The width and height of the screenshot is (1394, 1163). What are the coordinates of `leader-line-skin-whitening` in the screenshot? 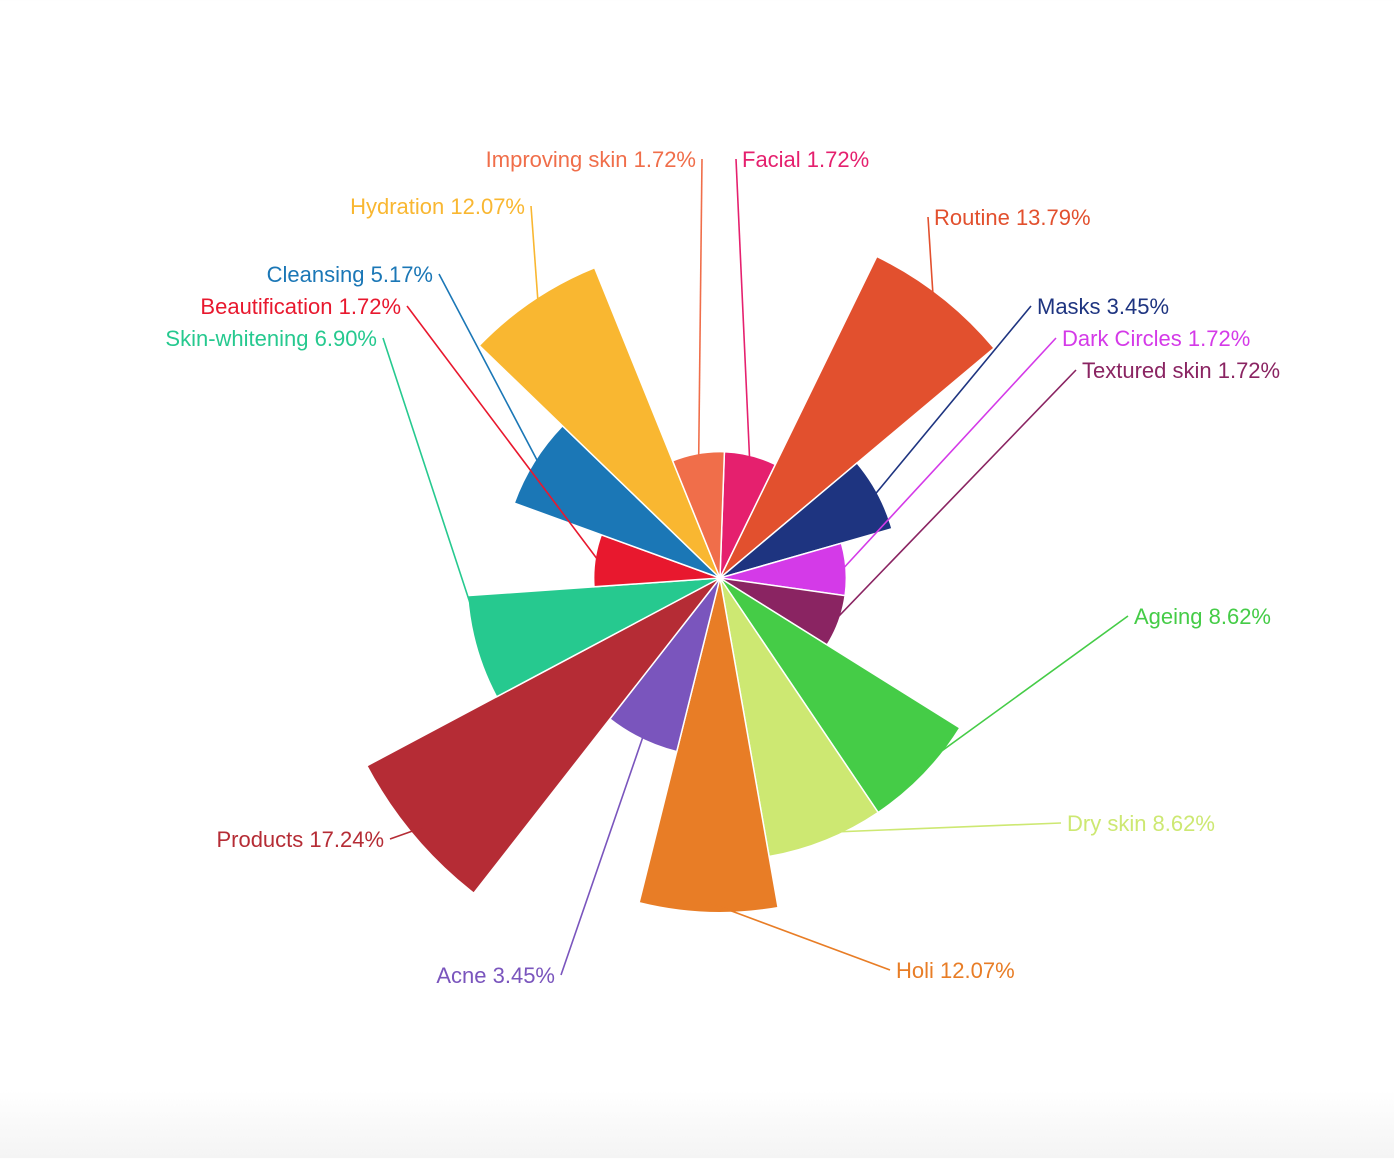 It's located at (433, 491).